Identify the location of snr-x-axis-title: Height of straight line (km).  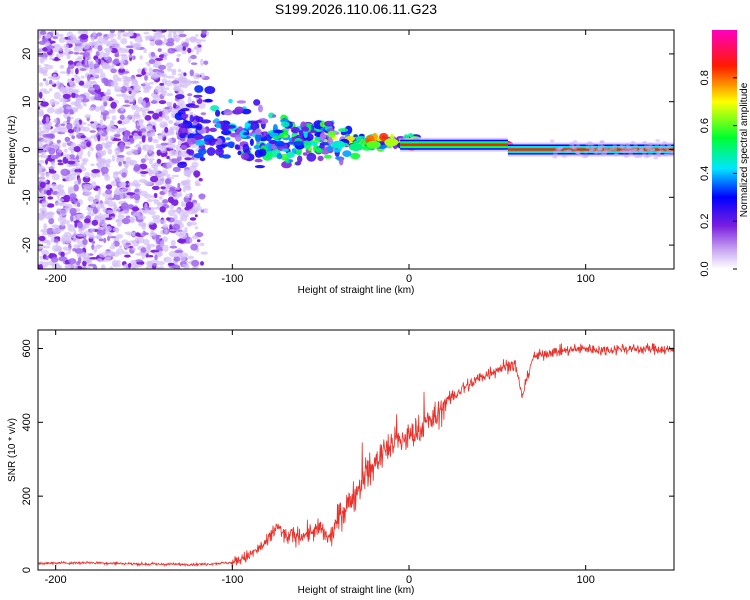
(356, 590).